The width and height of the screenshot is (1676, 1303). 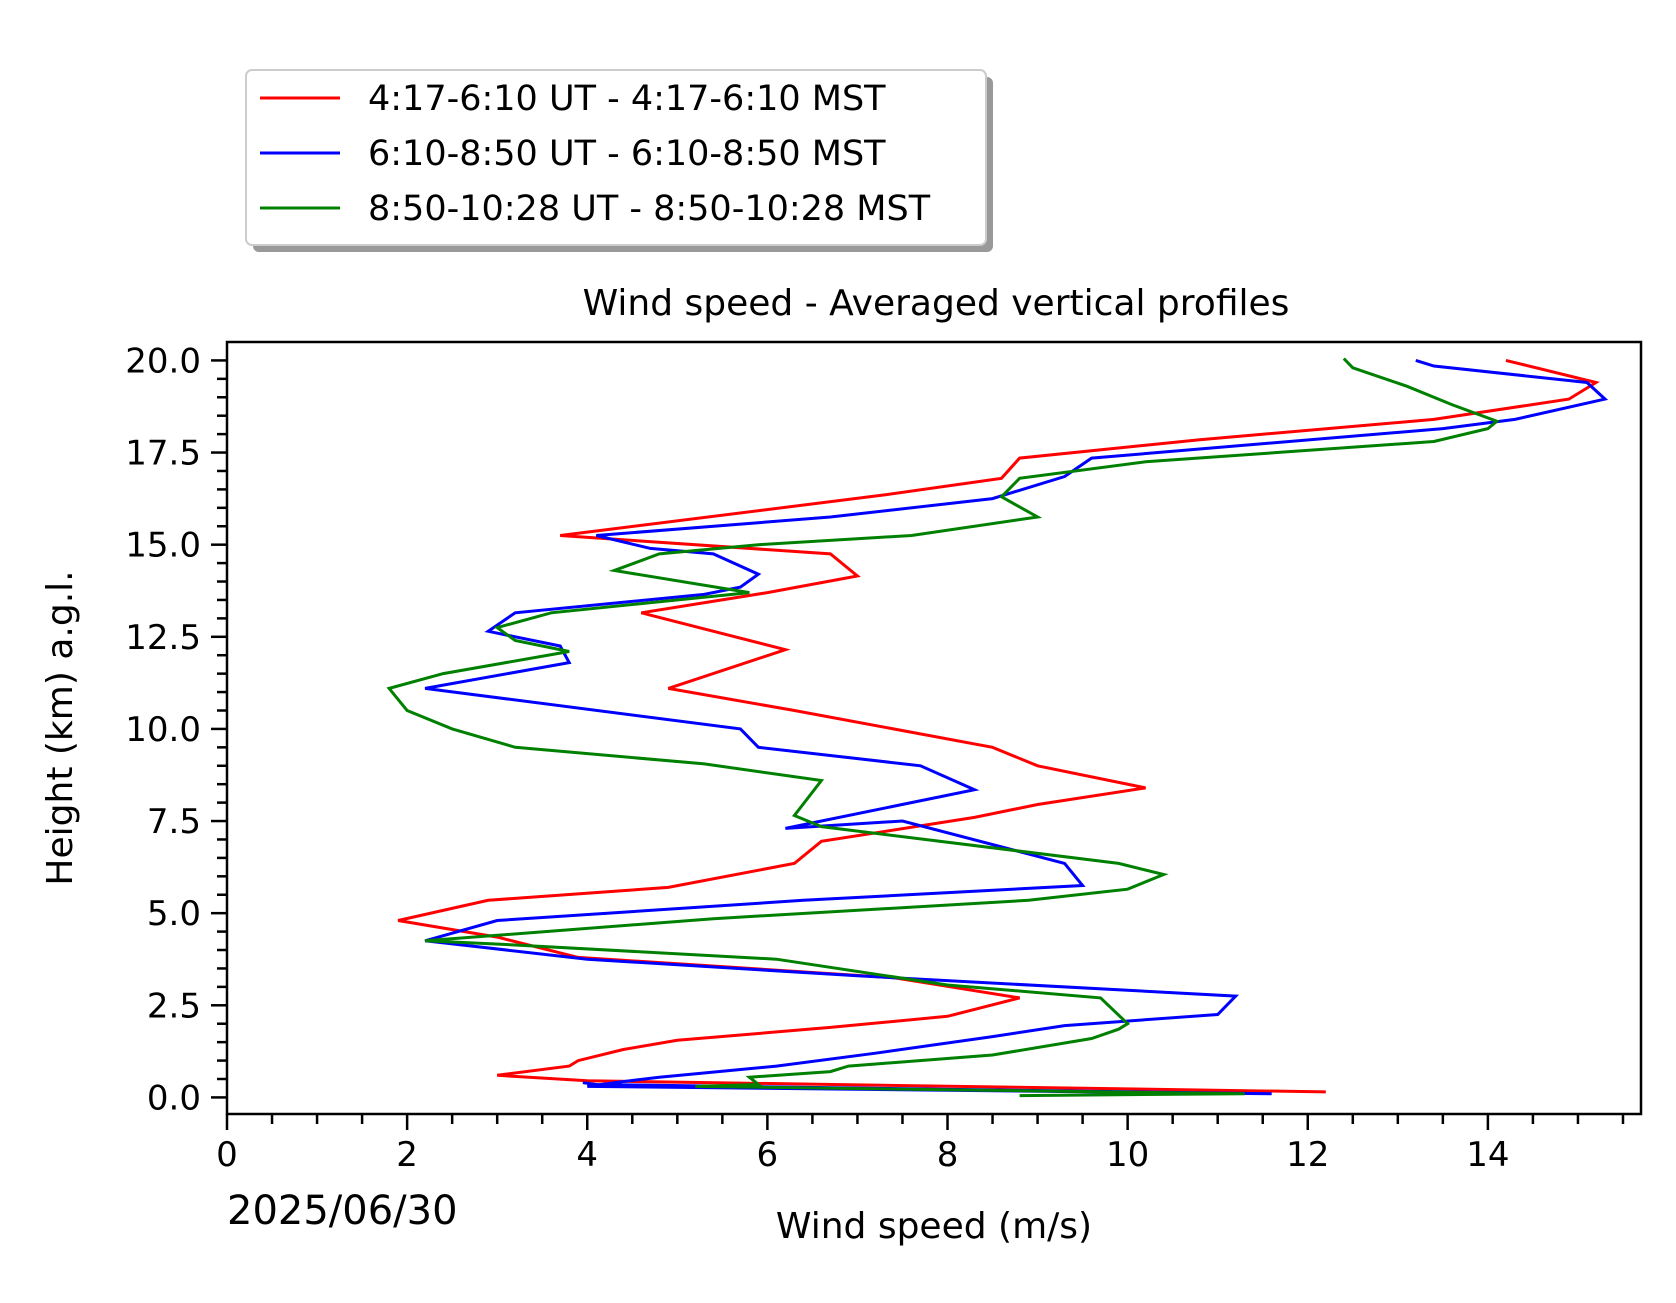 I want to click on x-tick-label: 14, so click(x=1487, y=1155).